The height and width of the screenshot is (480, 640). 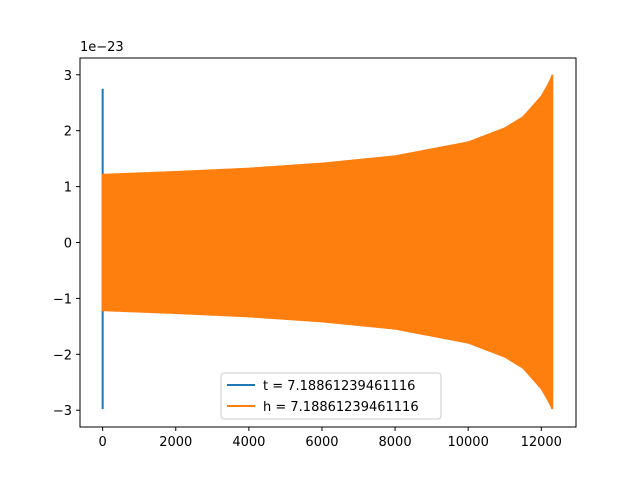 I want to click on y-offset-label: 1e−23, so click(x=102, y=47).